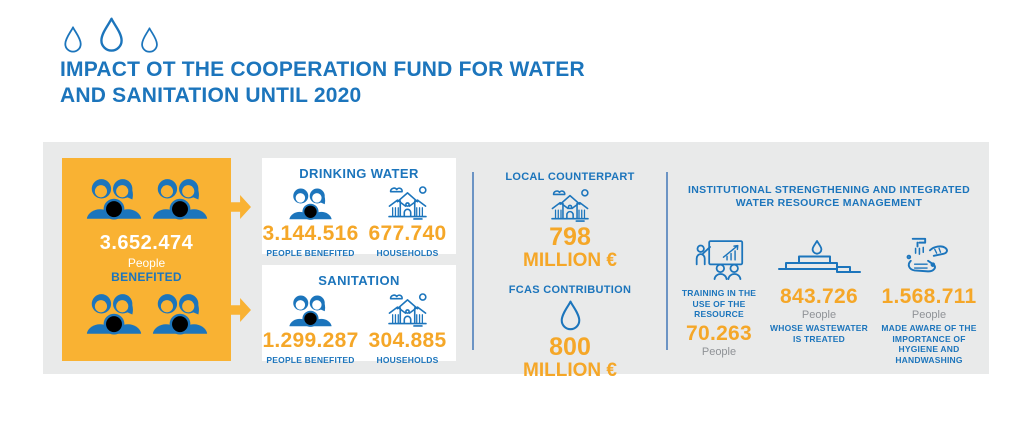  Describe the element at coordinates (719, 333) in the screenshot. I see `training-value: 70.263` at that location.